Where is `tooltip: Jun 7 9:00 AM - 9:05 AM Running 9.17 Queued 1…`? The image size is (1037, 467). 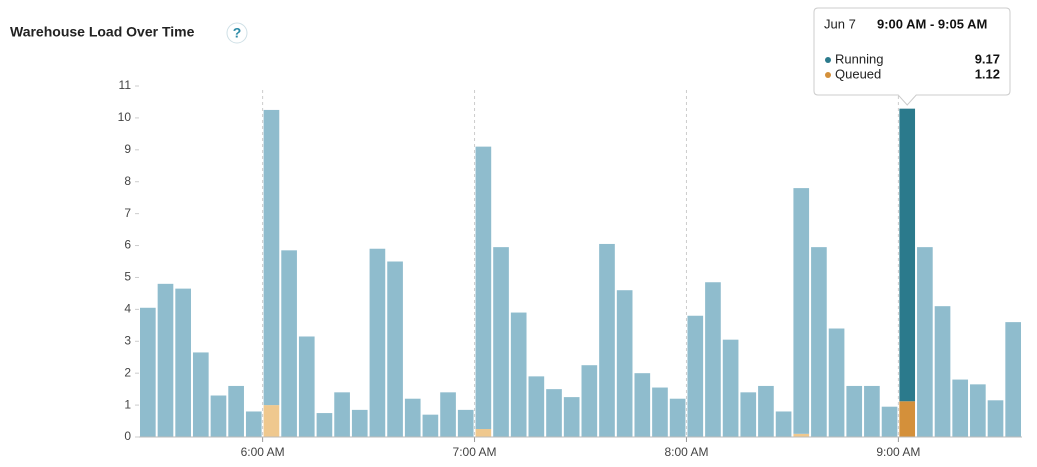
tooltip: Jun 7 9:00 AM - 9:05 AM Running 9.17 Queued 1… is located at coordinates (912, 56).